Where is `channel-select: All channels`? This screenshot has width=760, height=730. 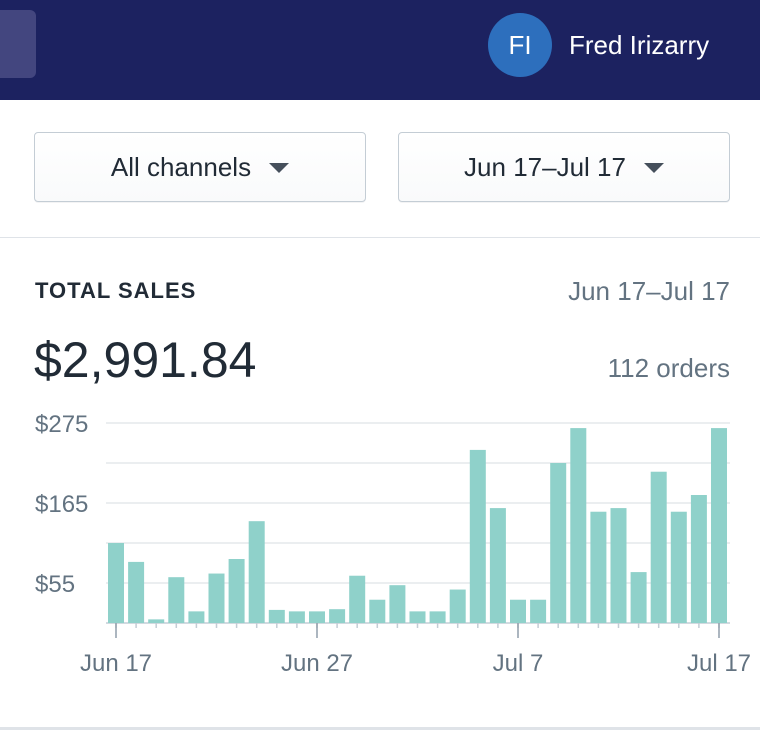 channel-select: All channels is located at coordinates (200, 167).